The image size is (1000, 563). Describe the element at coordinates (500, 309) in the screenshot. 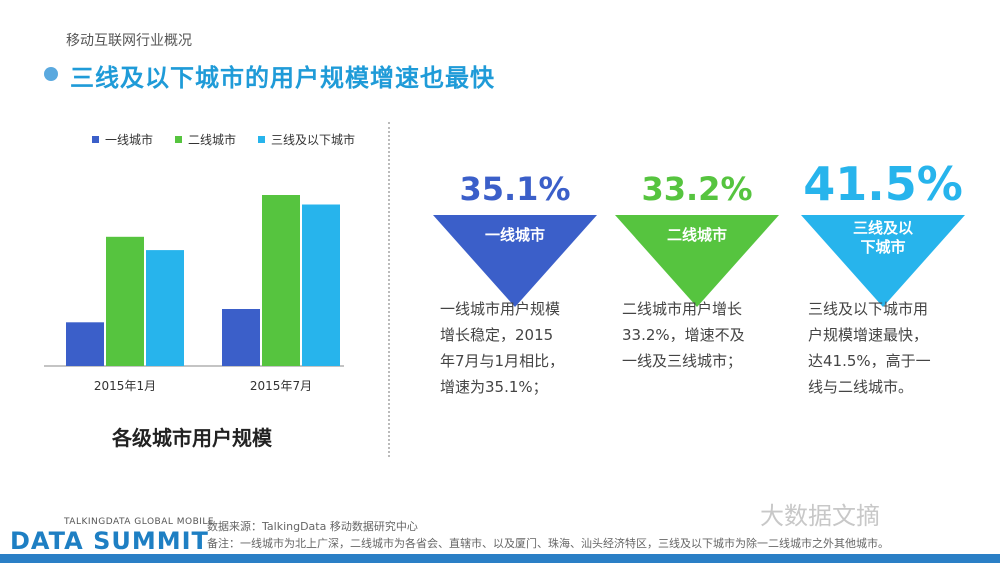

I see `stat-description-line: 一线城市用户规模` at that location.